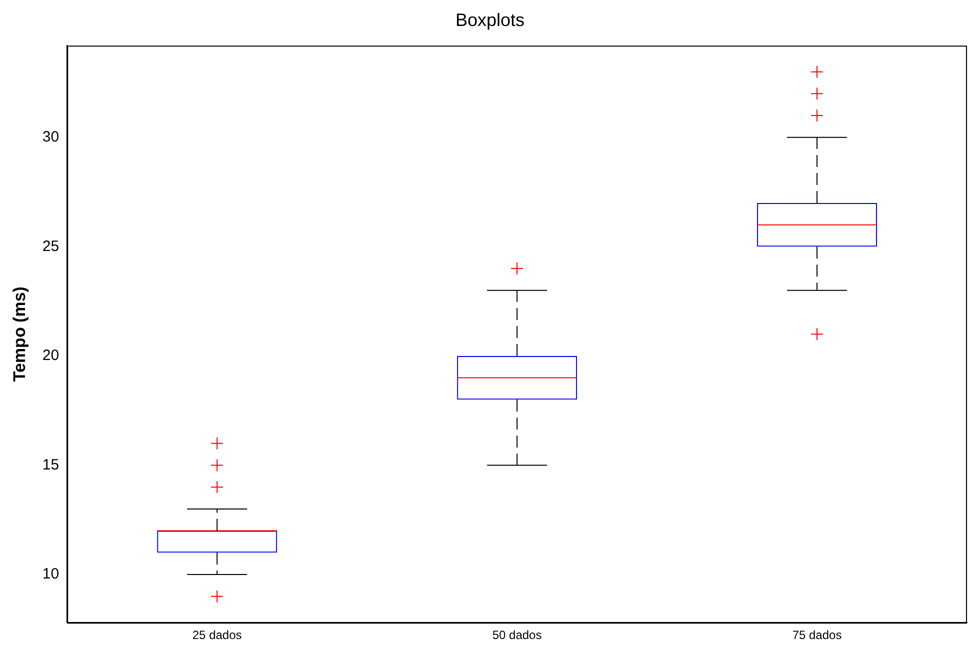 This screenshot has width=974, height=651. I want to click on y-axis-title: Tempo (ms), so click(19, 334).